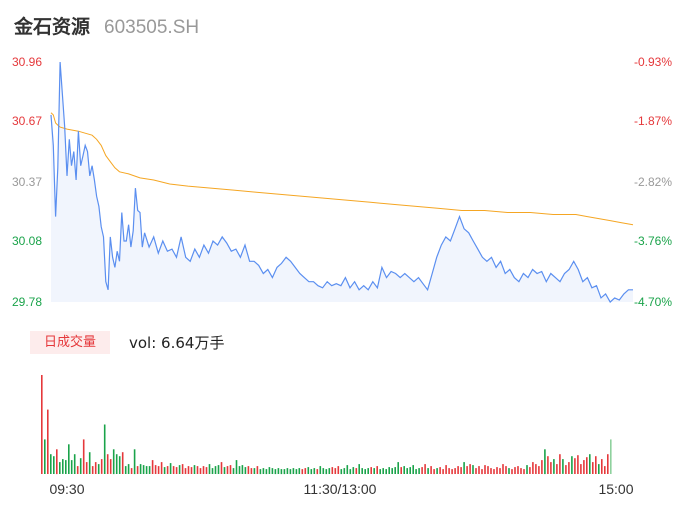  Describe the element at coordinates (27, 62) in the screenshot. I see `price-tick-label: 30.96` at that location.